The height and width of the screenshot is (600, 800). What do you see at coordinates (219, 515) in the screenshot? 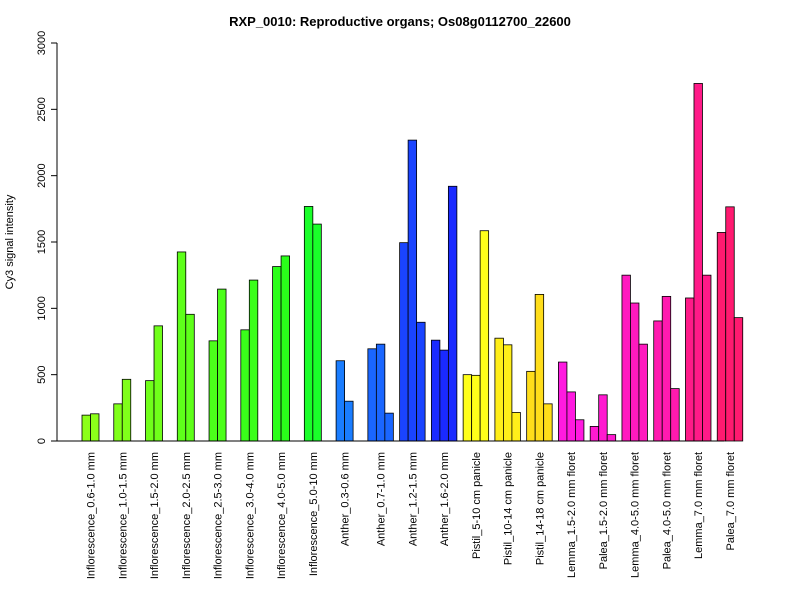
I see `category-label: Inflorescence_2.5-3.0 mm` at bounding box center [219, 515].